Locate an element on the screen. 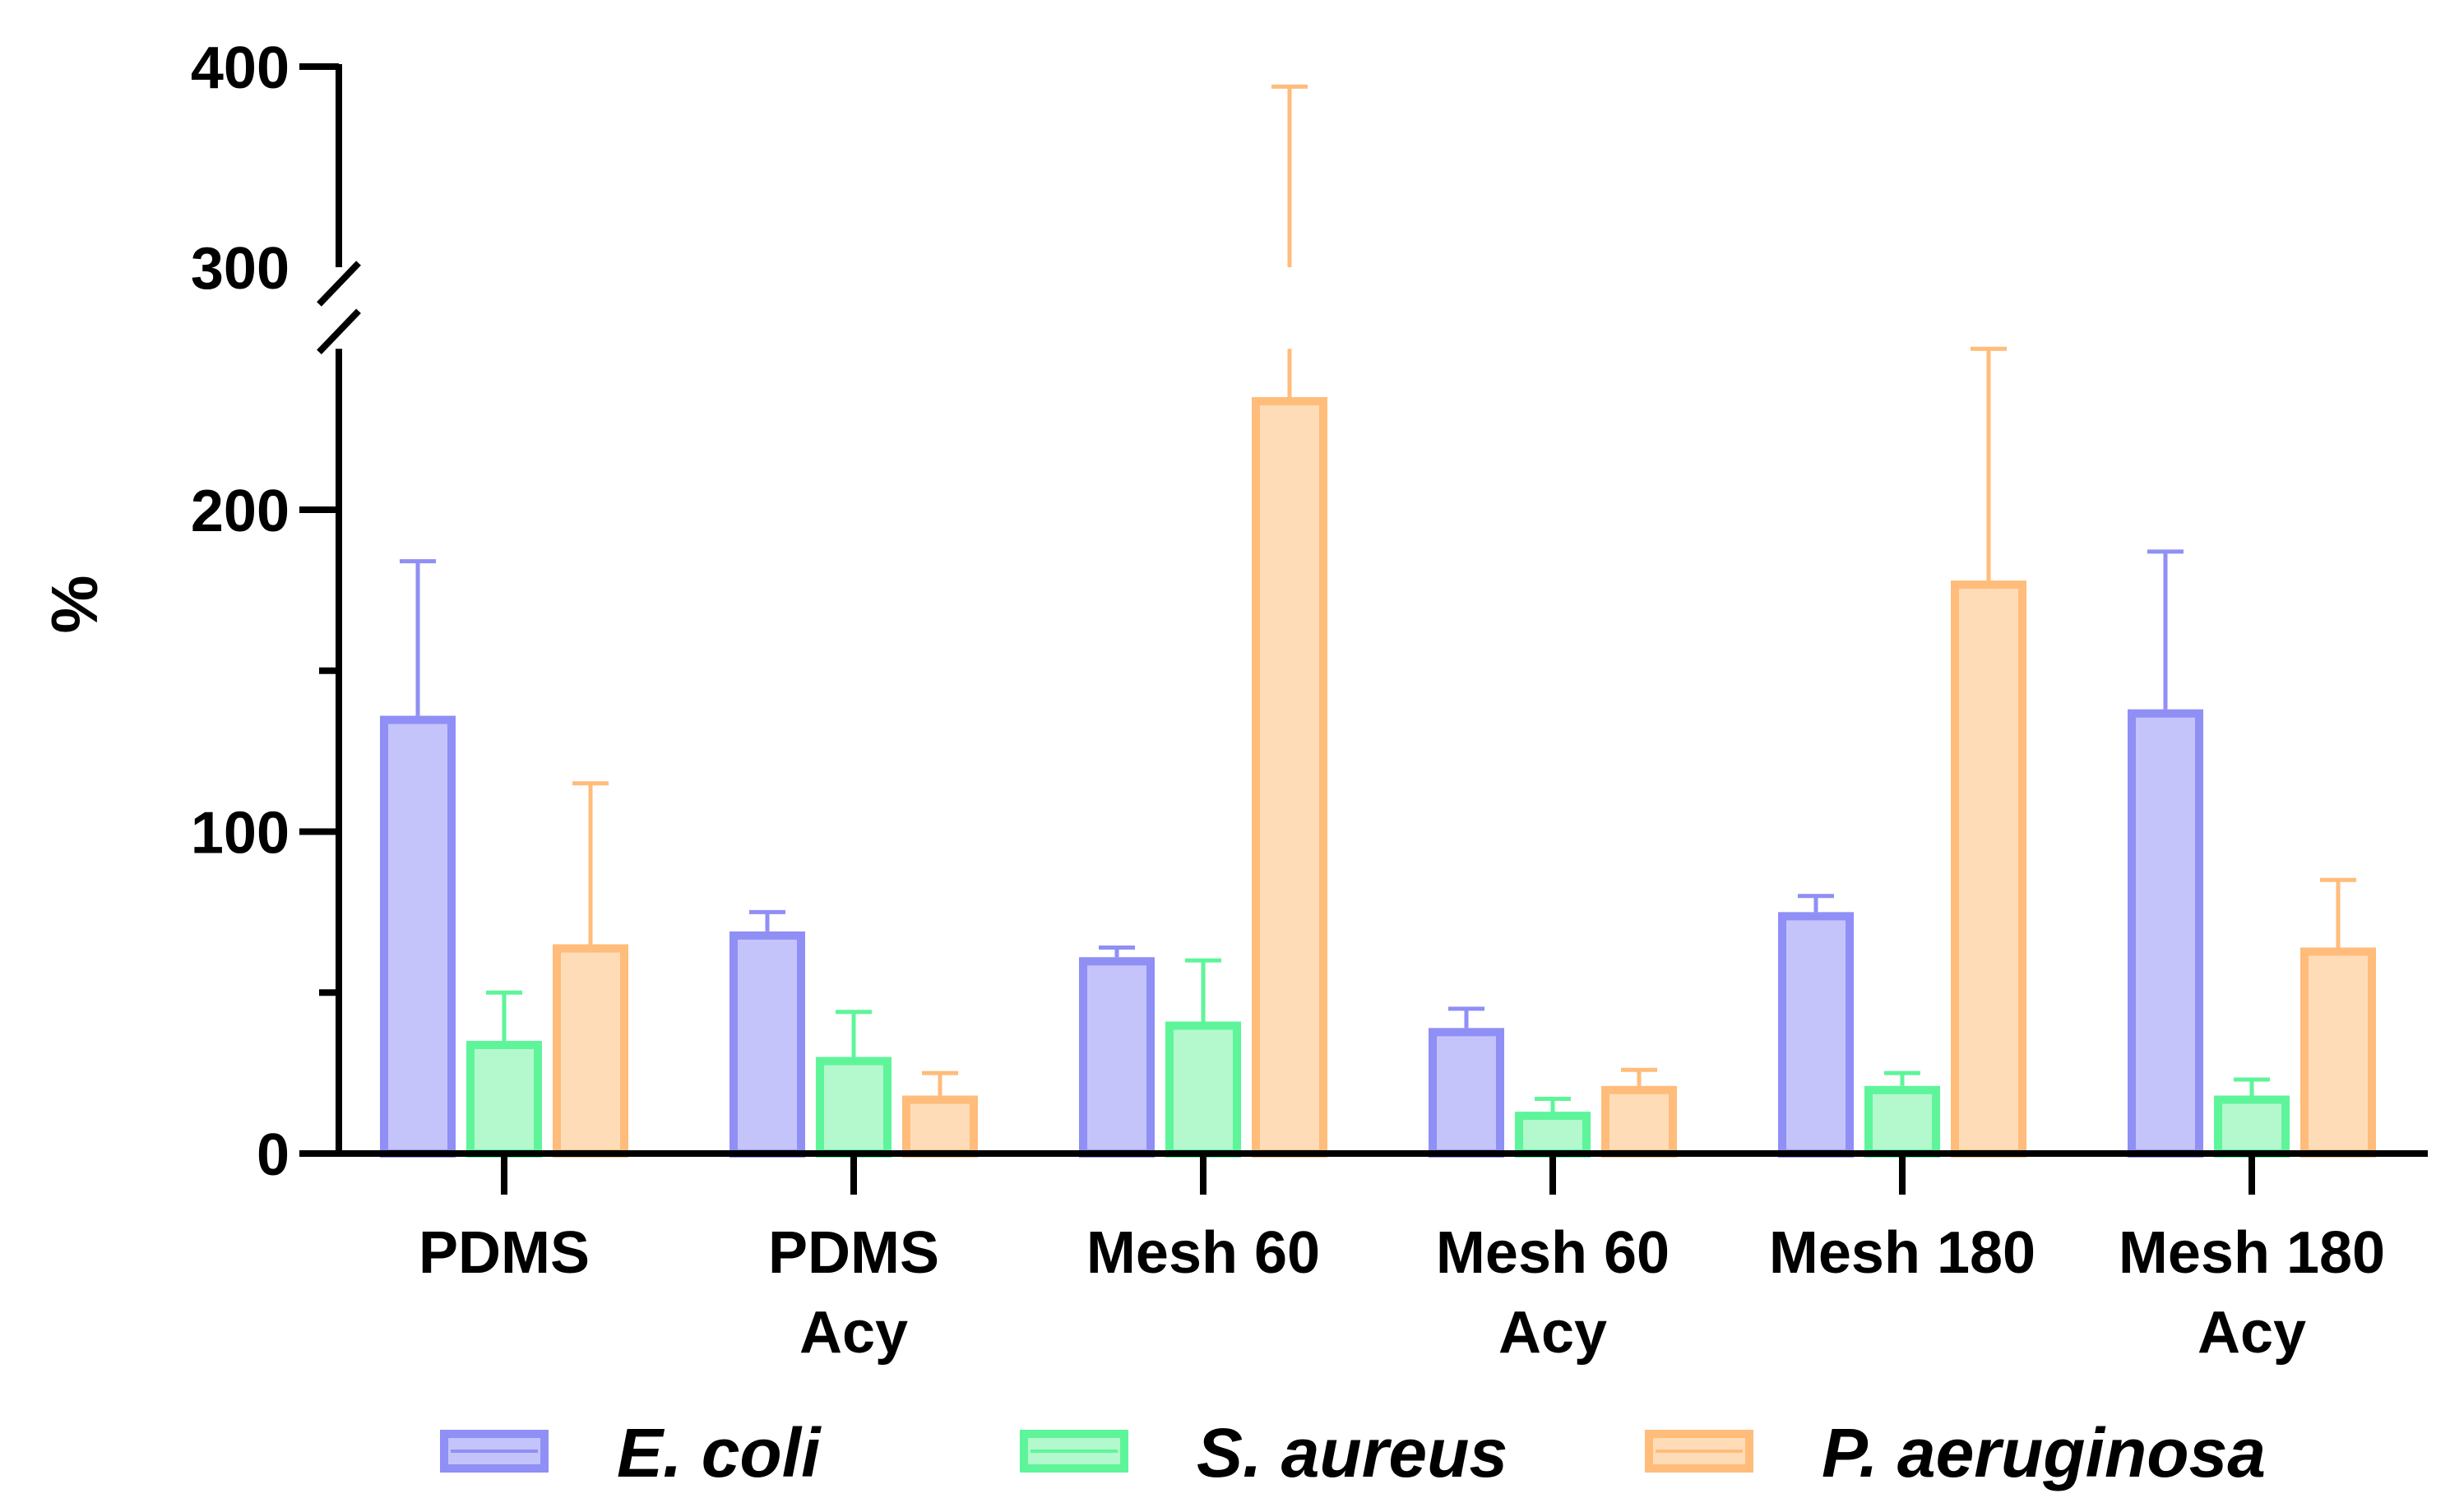  legend-label-3: P. aeruginosa is located at coordinates (2044, 1452).